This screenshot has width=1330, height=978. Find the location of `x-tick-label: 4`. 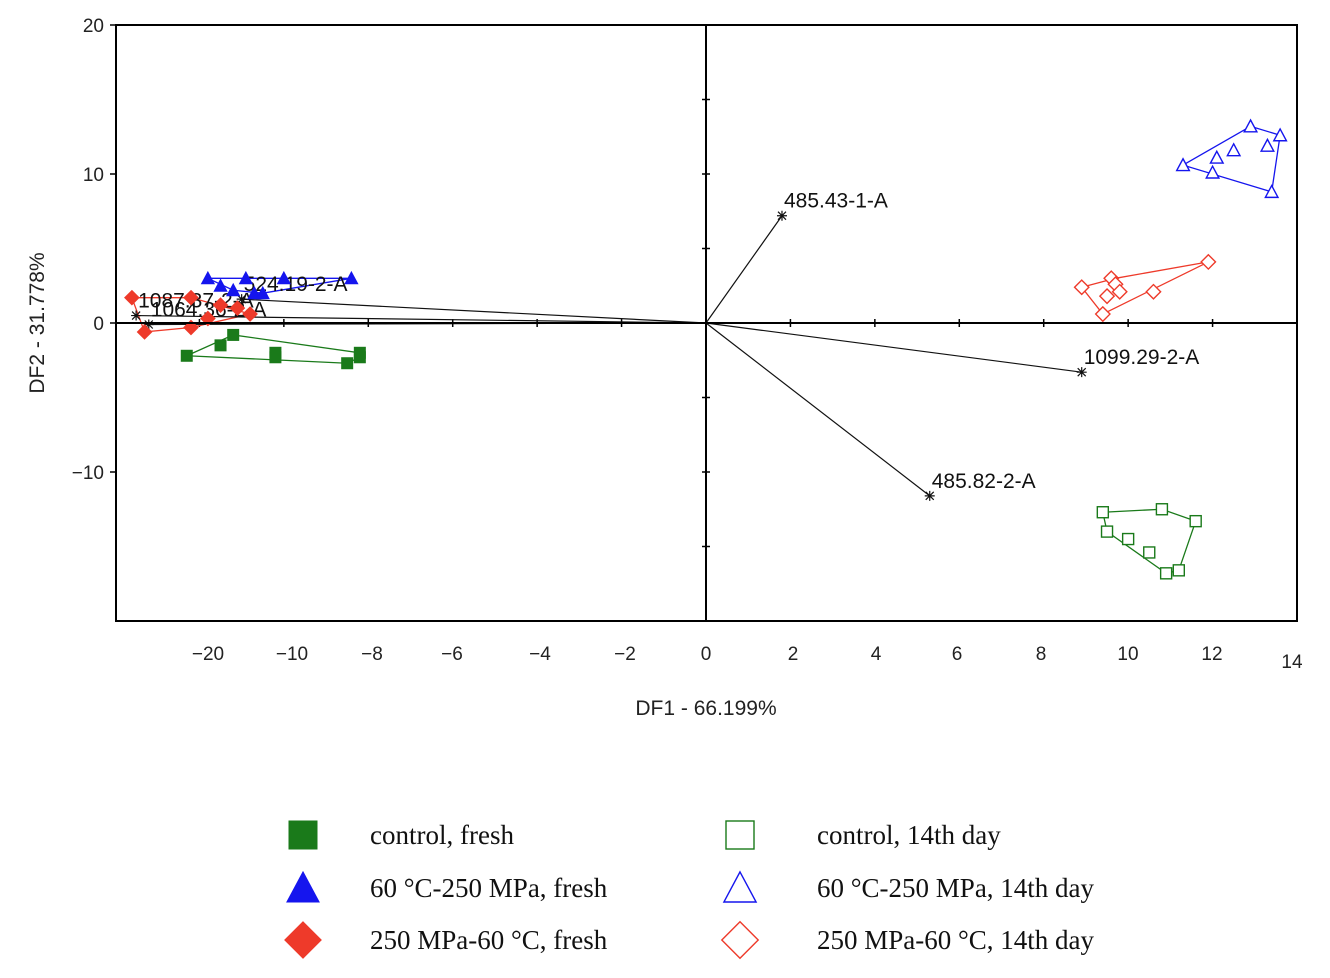

x-tick-label: 4 is located at coordinates (876, 654).